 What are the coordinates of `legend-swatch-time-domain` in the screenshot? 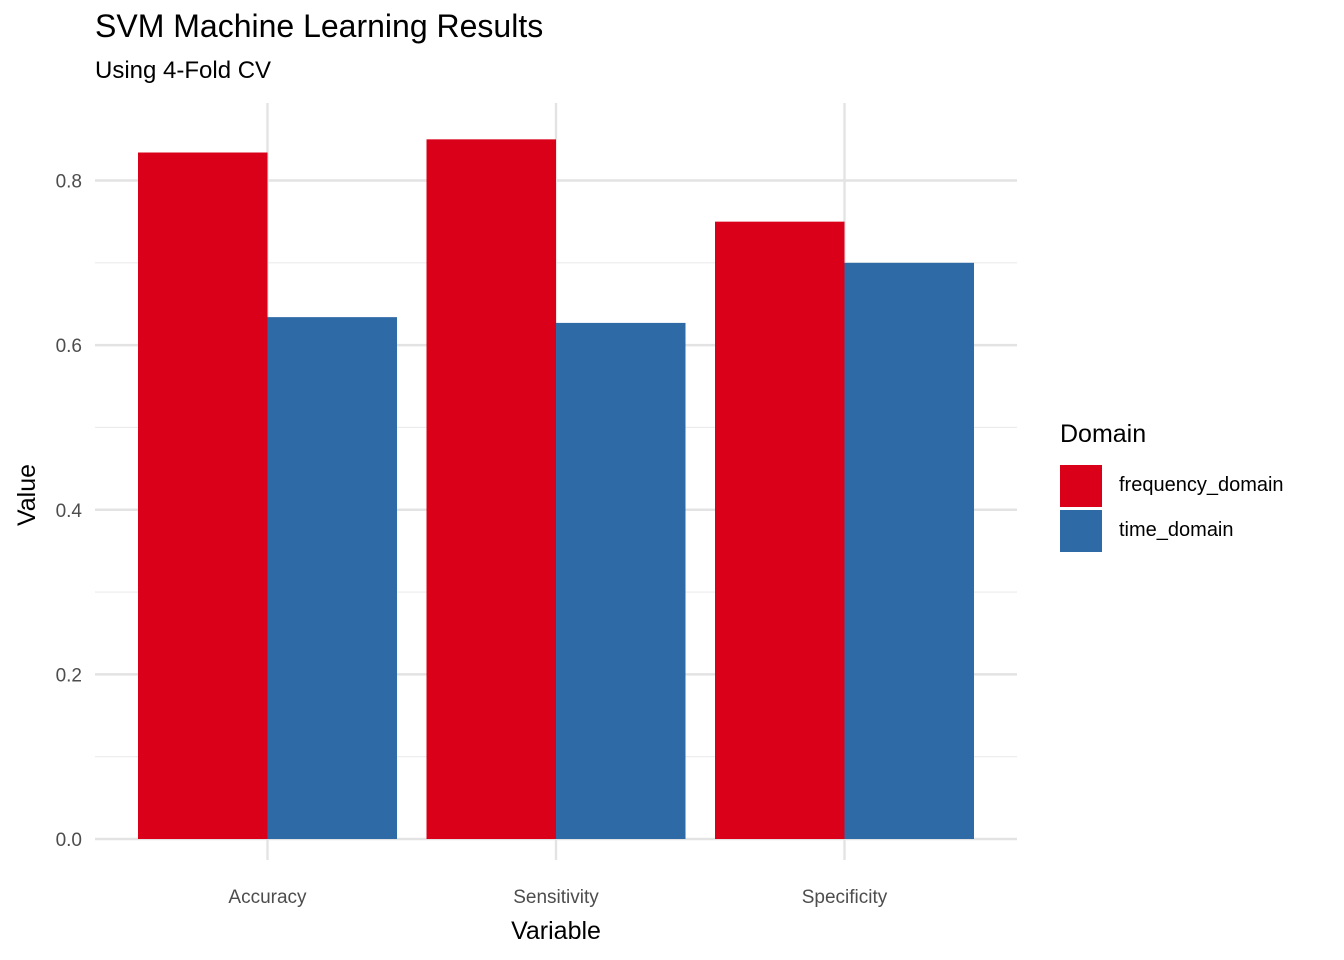 It's located at (1081, 530).